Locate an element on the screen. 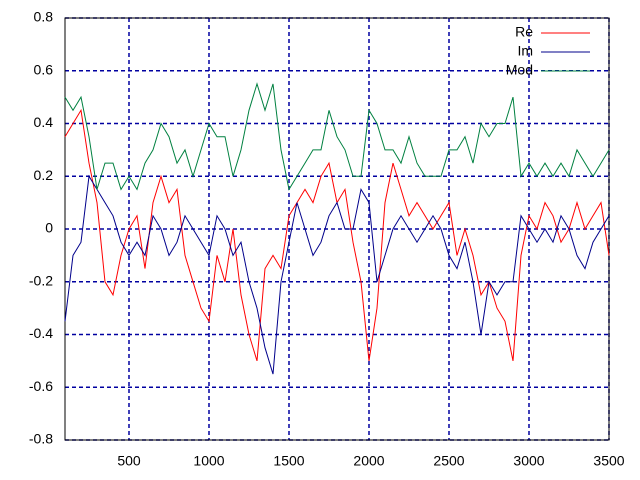 The width and height of the screenshot is (640, 480). y-tick-label: 0 is located at coordinates (49, 228).